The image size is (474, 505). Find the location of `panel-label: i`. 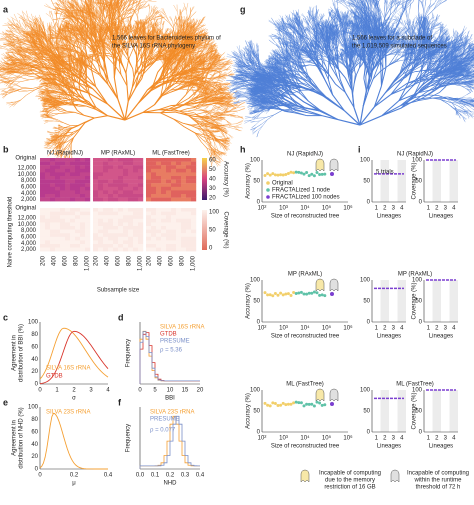

panel-label: i is located at coordinates (359, 149).